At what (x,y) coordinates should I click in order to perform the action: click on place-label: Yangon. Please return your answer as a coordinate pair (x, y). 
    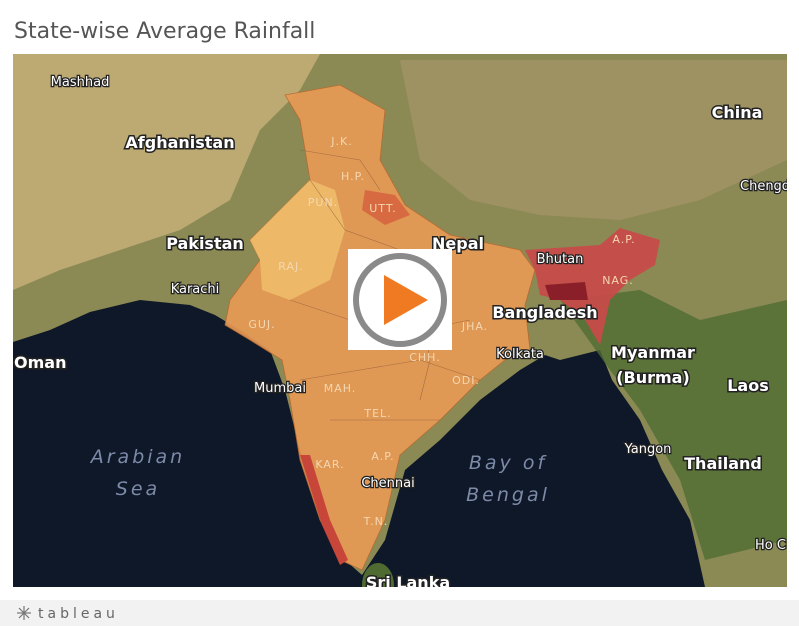
    Looking at the image, I should click on (648, 449).